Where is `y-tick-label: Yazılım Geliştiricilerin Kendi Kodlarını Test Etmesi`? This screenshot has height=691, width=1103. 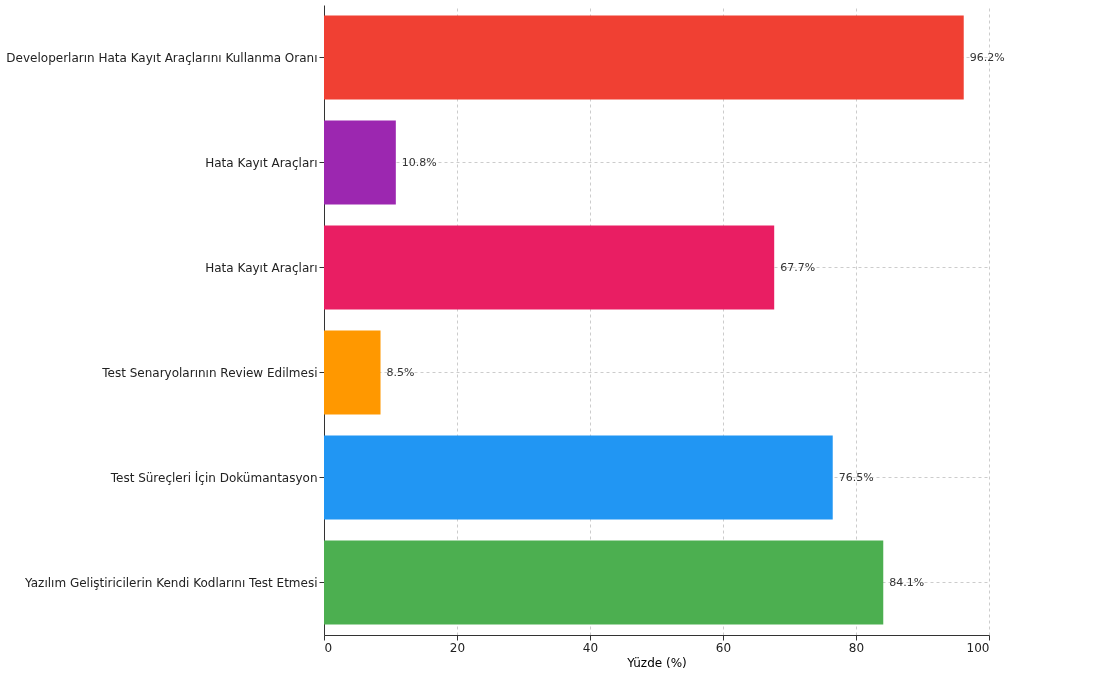 y-tick-label: Yazılım Geliştiricilerin Kendi Kodlarını Test Etmesi is located at coordinates (171, 582).